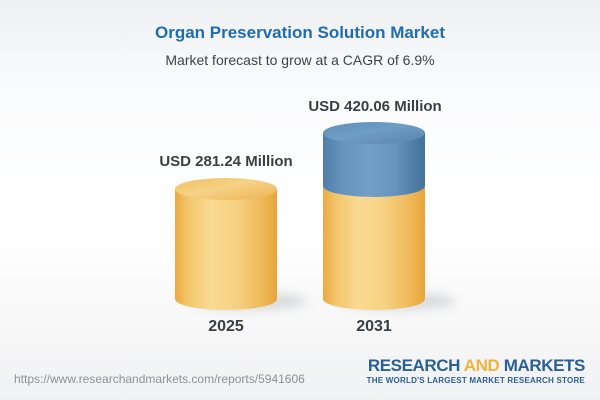 The image size is (600, 400). Describe the element at coordinates (299, 32) in the screenshot. I see `page-title: Organ Preservation Solution Market` at that location.